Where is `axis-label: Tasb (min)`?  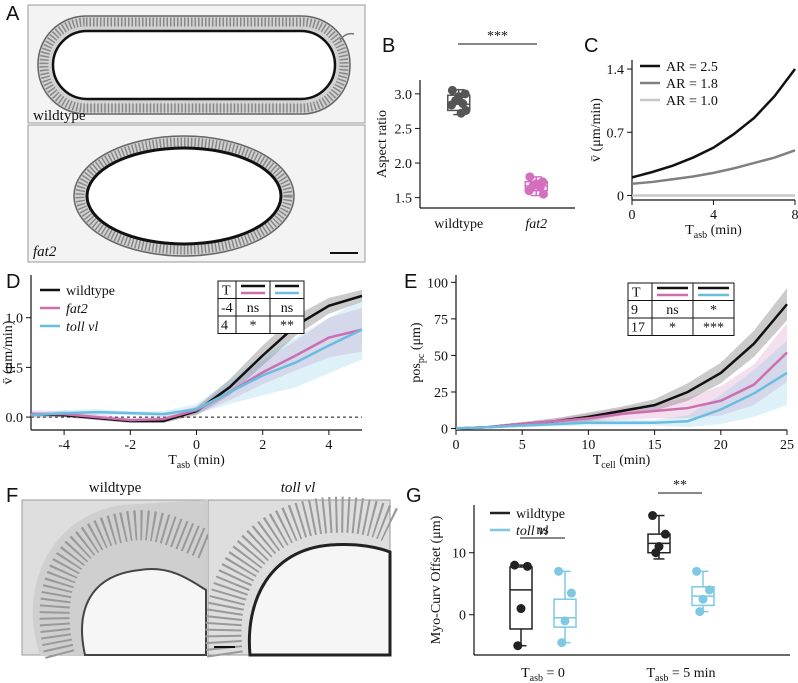 axis-label: Tasb (min) is located at coordinates (196, 462).